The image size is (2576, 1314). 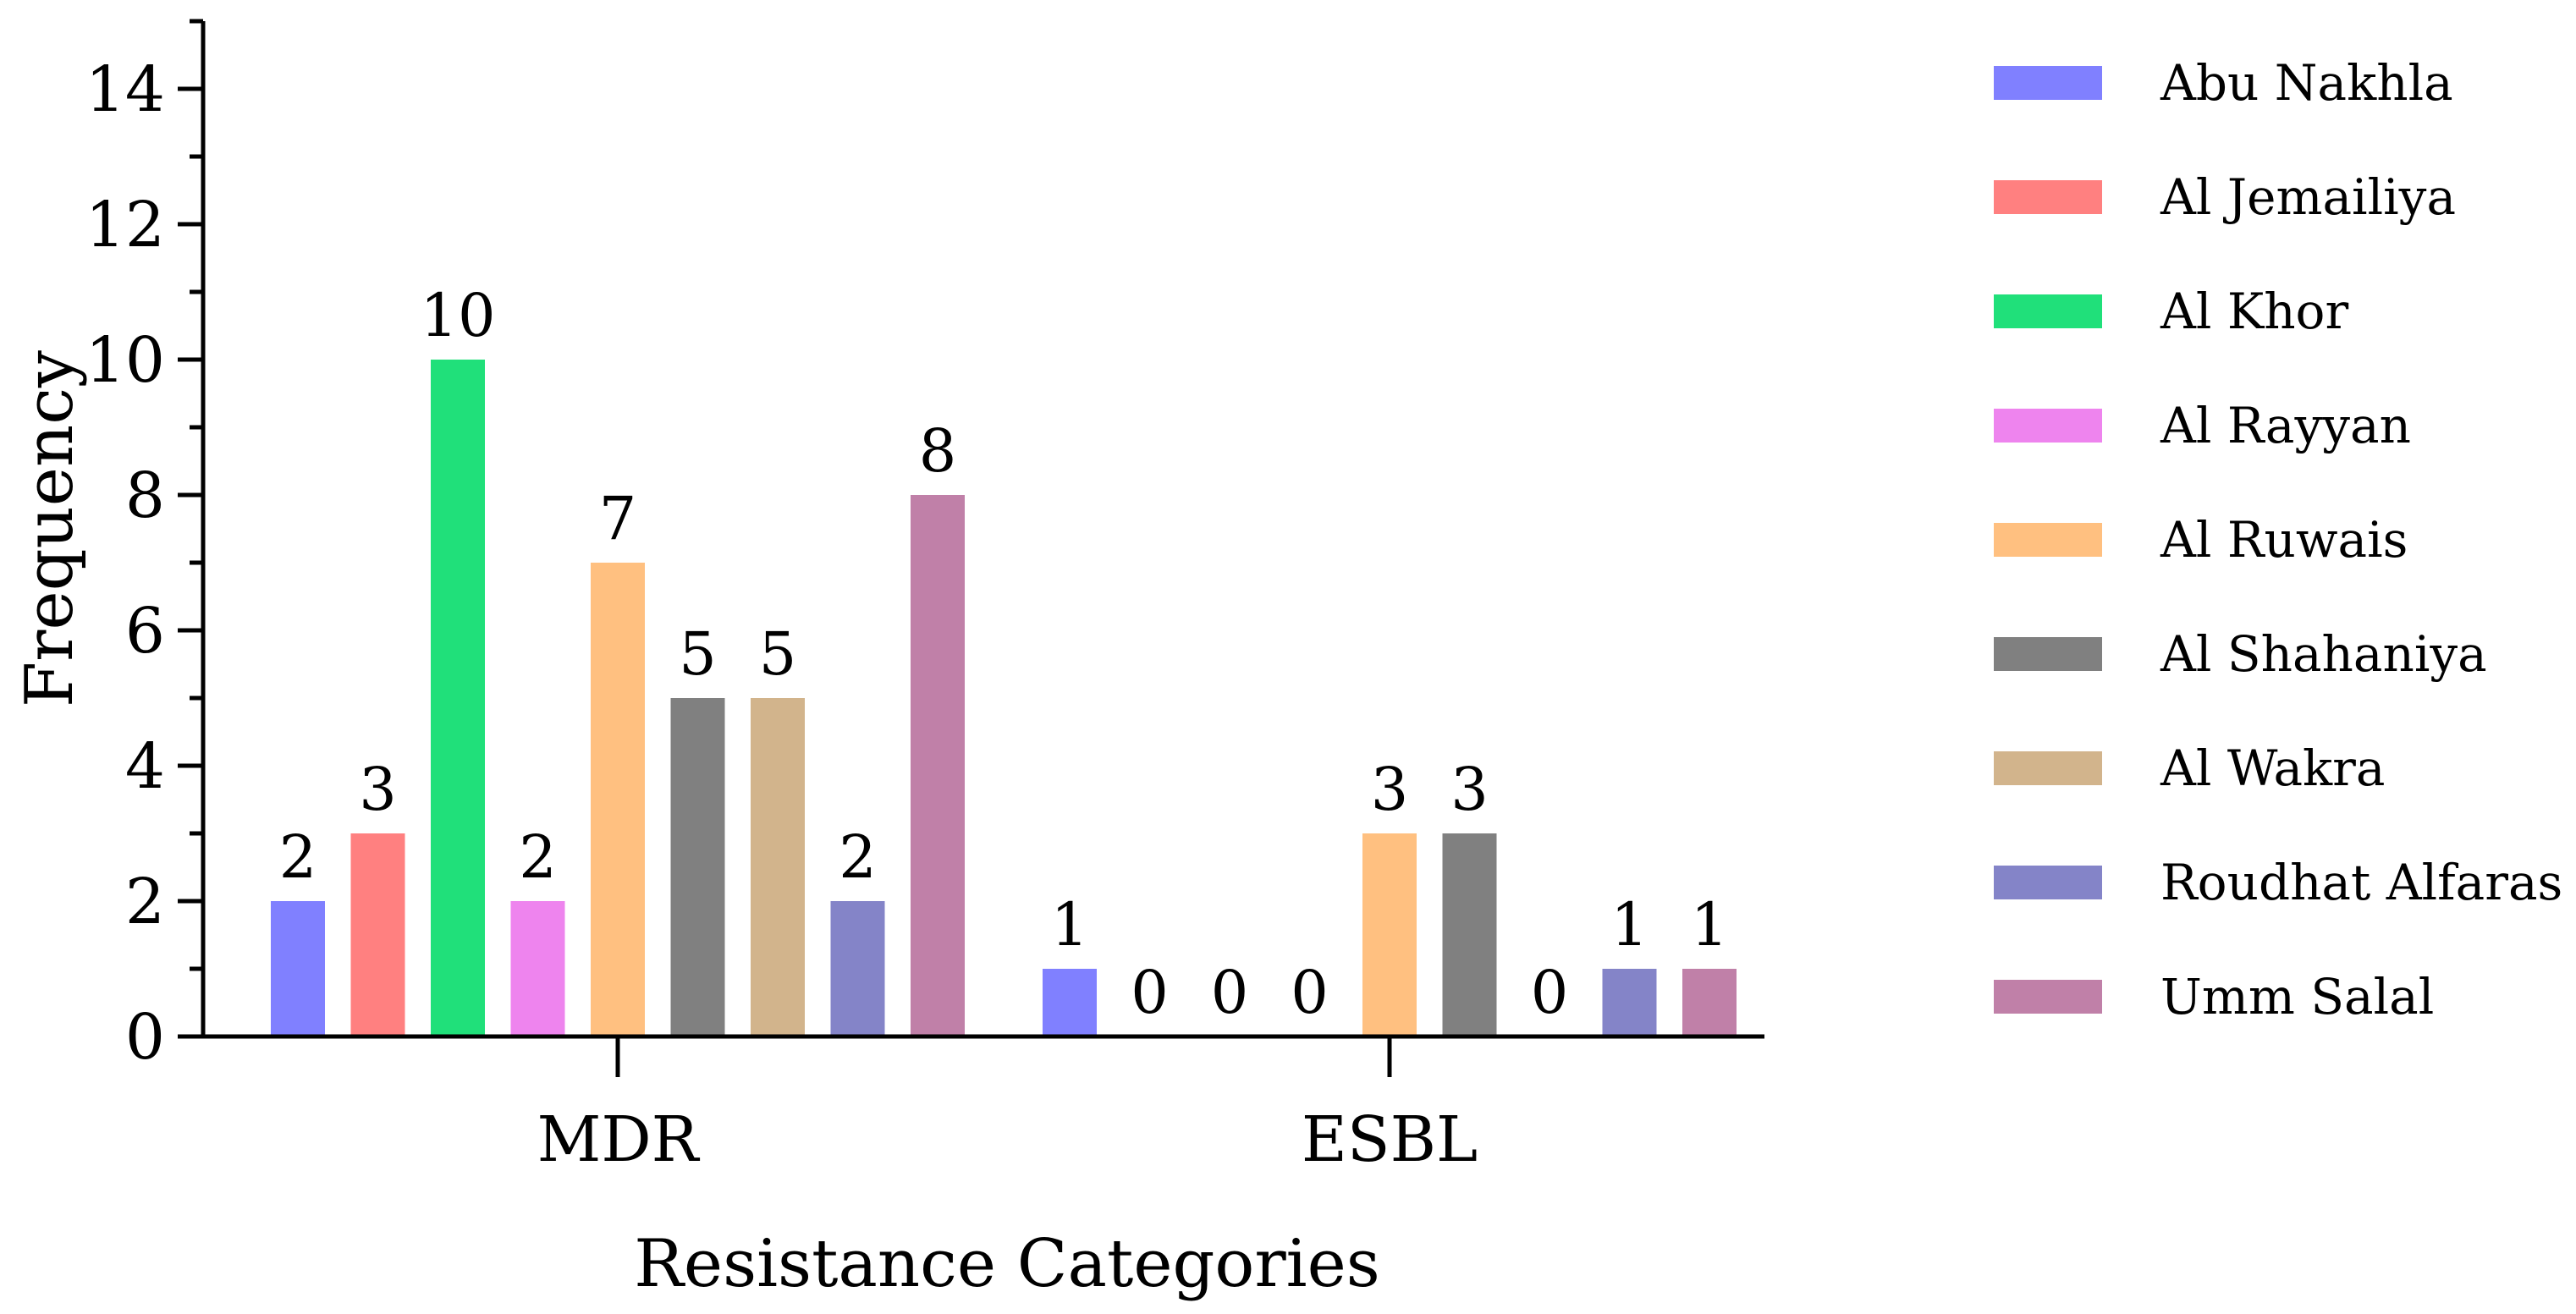 What do you see at coordinates (2323, 654) in the screenshot?
I see `legend-label: Al Shahaniya` at bounding box center [2323, 654].